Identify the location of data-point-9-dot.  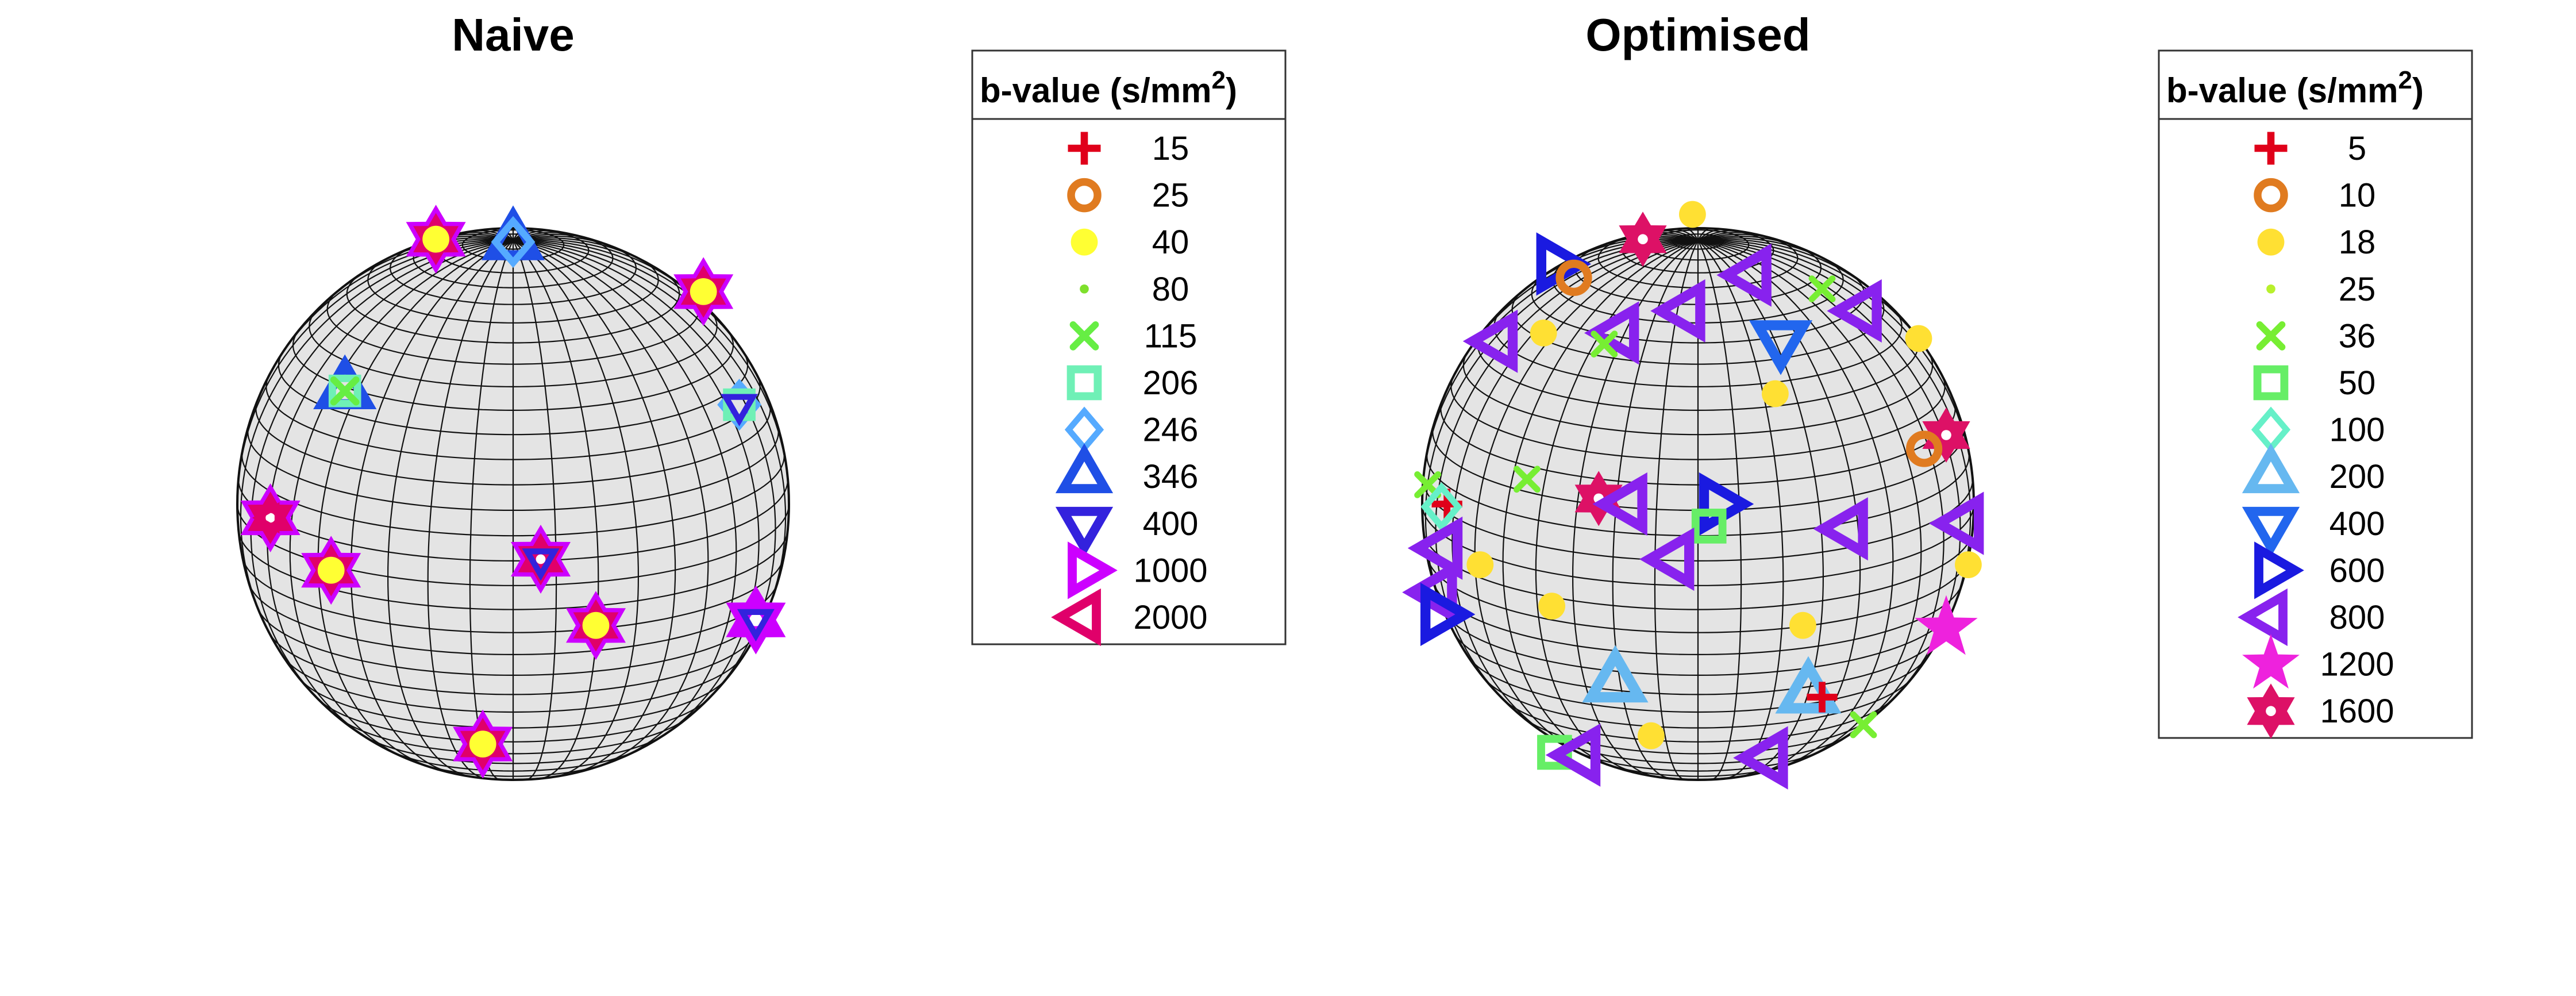
(596, 625).